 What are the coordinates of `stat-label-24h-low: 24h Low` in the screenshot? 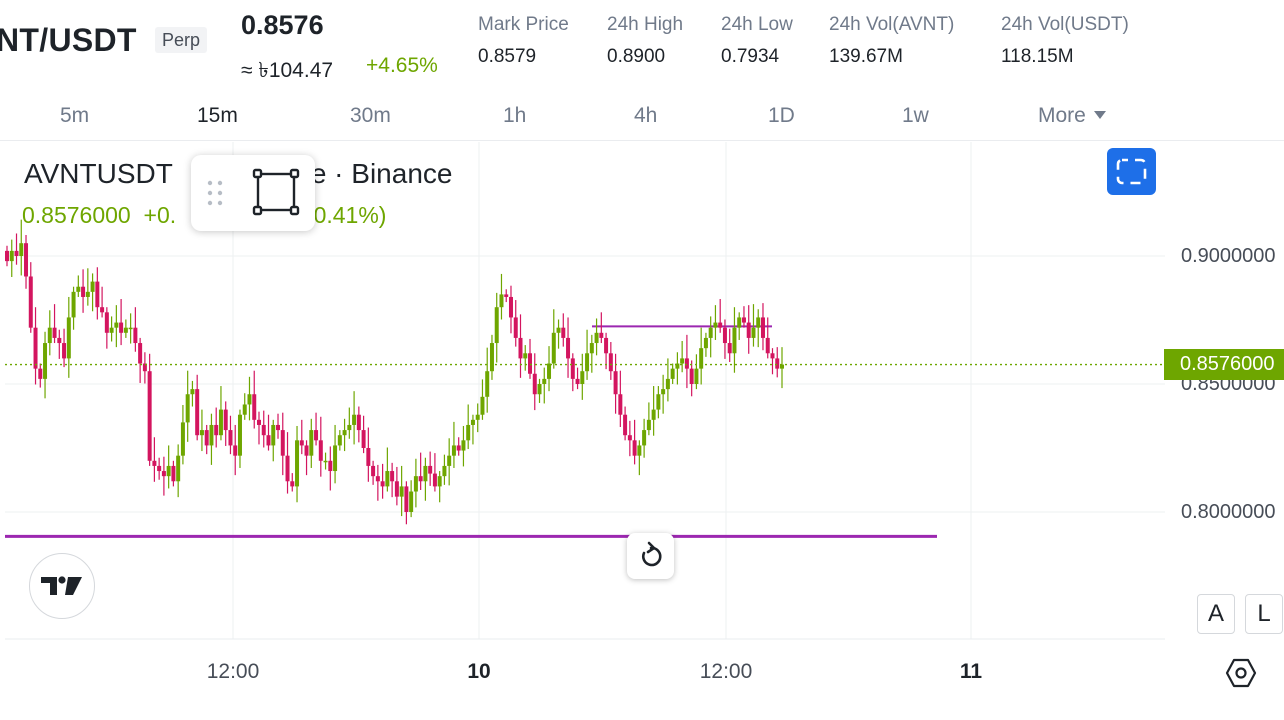 It's located at (757, 24).